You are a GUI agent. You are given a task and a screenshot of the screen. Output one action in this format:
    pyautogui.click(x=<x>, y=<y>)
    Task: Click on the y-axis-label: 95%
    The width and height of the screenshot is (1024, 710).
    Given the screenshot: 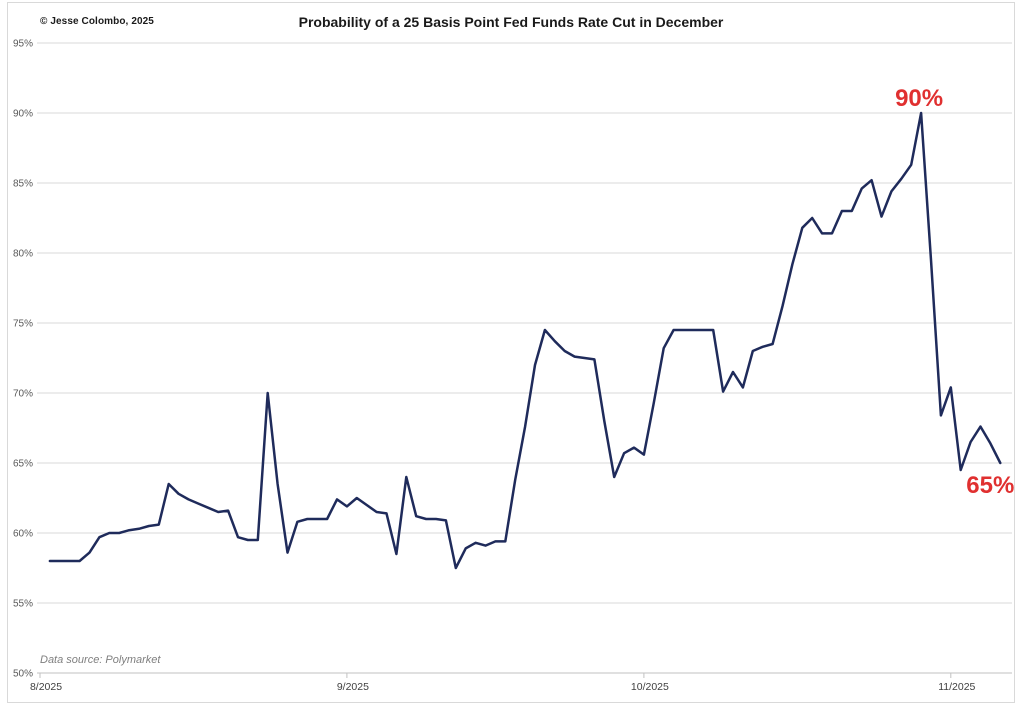 What is the action you would take?
    pyautogui.click(x=23, y=44)
    